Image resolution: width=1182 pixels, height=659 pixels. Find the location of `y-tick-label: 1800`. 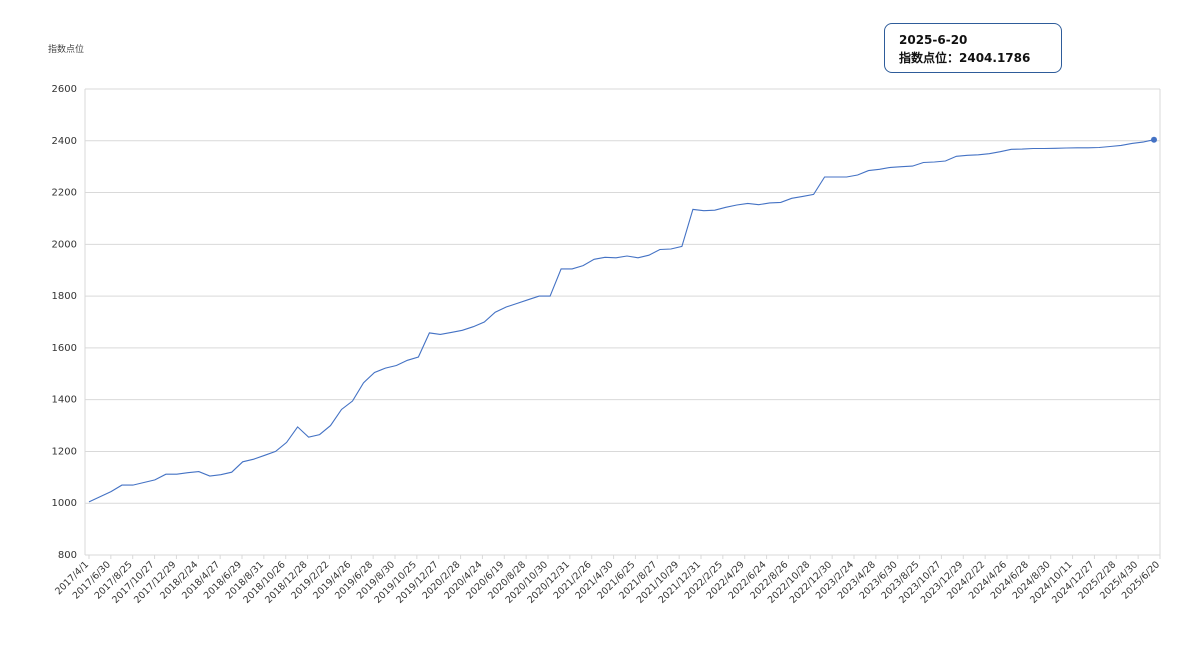

y-tick-label: 1800 is located at coordinates (64, 296).